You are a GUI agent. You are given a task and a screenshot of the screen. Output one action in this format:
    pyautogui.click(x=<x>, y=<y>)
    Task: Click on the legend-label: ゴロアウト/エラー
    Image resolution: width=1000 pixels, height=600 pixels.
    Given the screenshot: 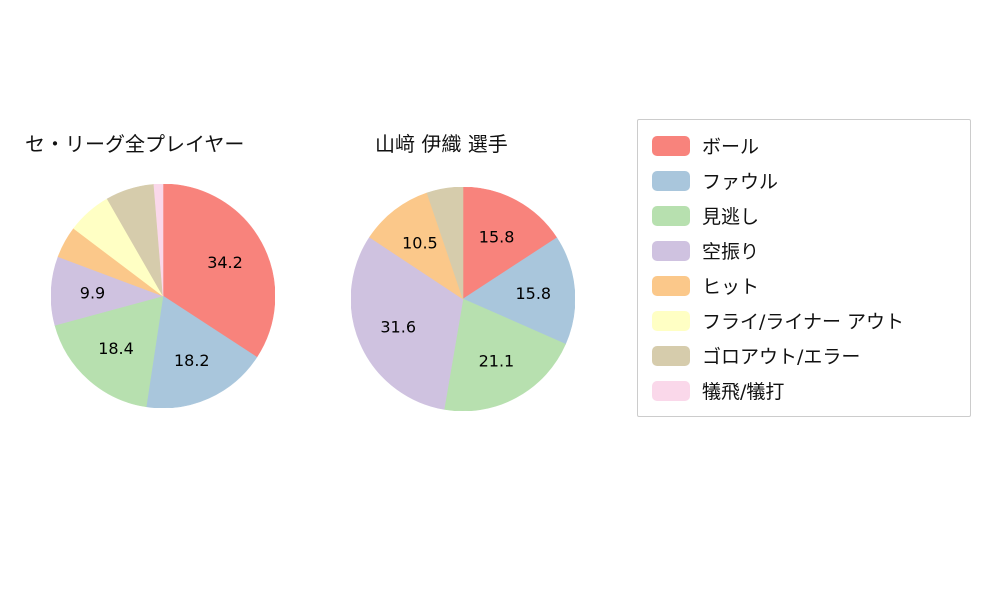 What is the action you would take?
    pyautogui.click(x=781, y=357)
    